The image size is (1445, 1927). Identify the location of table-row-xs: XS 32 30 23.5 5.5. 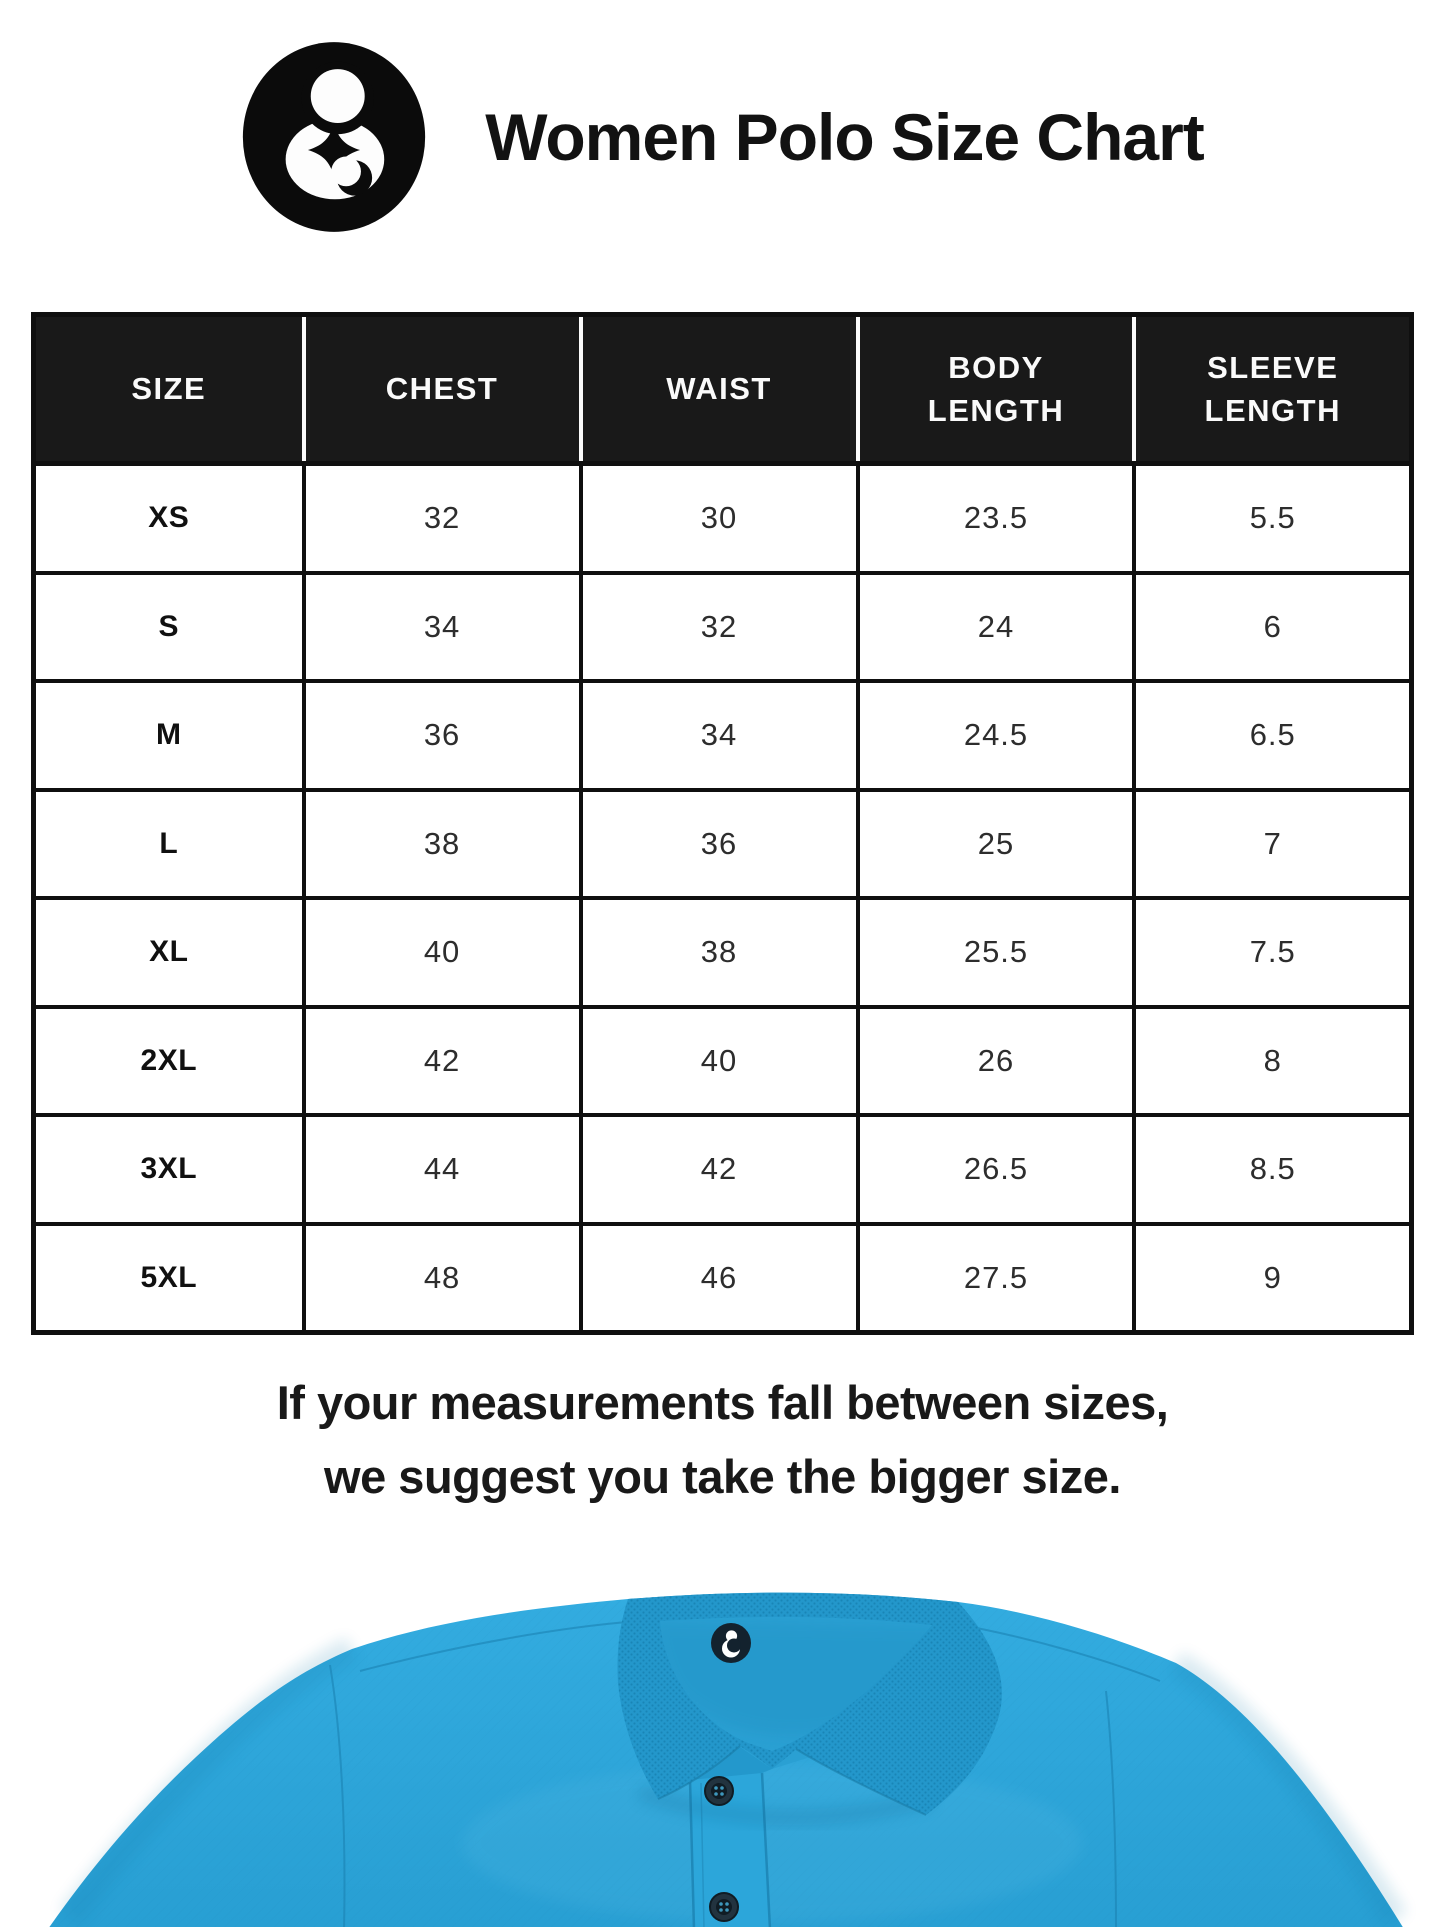
(722, 518).